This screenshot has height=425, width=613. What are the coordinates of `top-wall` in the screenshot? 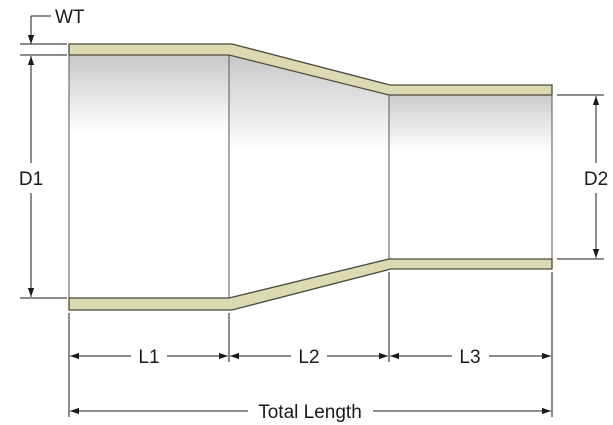 It's located at (310, 69).